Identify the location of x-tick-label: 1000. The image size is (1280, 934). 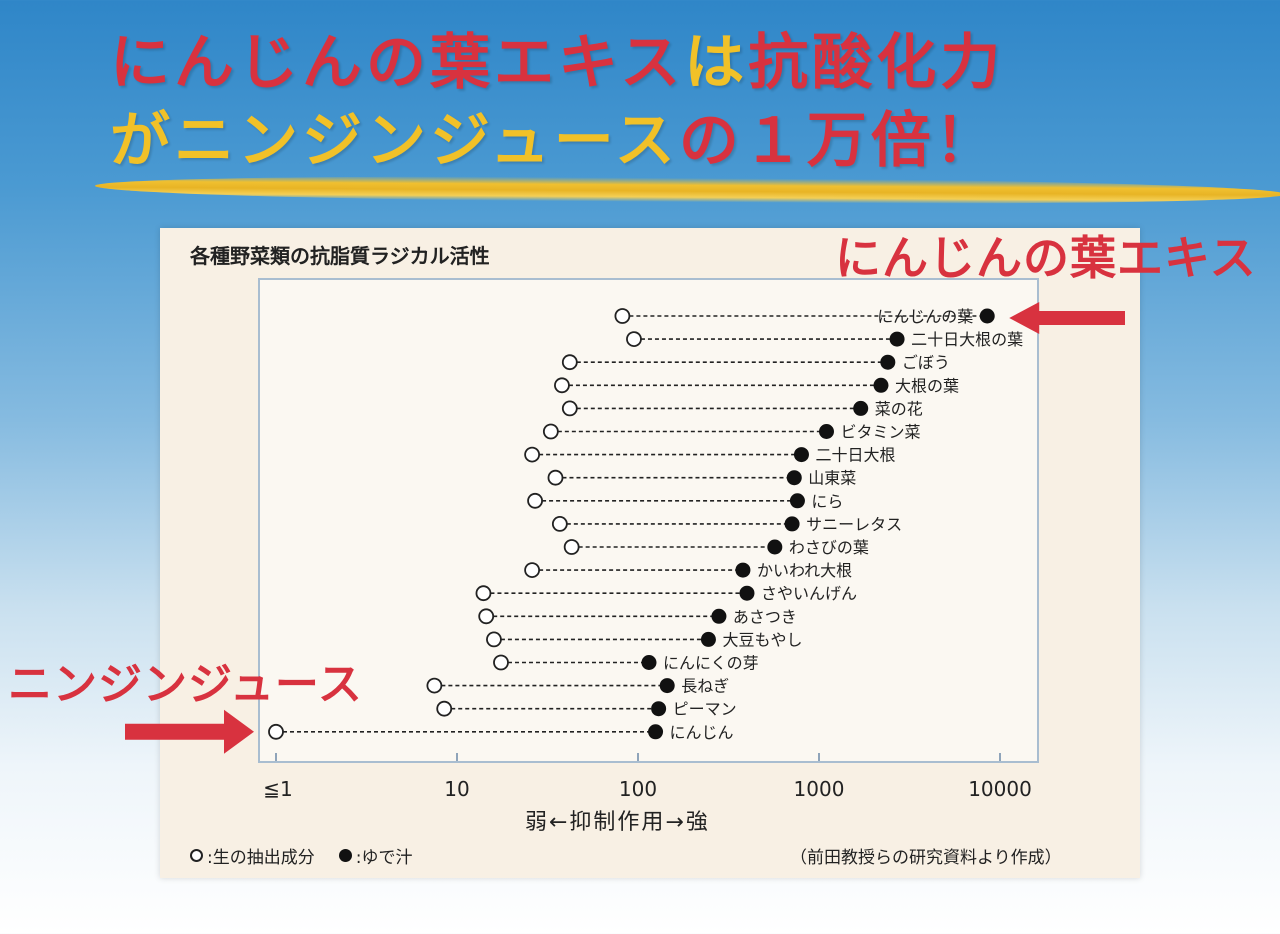
(819, 789).